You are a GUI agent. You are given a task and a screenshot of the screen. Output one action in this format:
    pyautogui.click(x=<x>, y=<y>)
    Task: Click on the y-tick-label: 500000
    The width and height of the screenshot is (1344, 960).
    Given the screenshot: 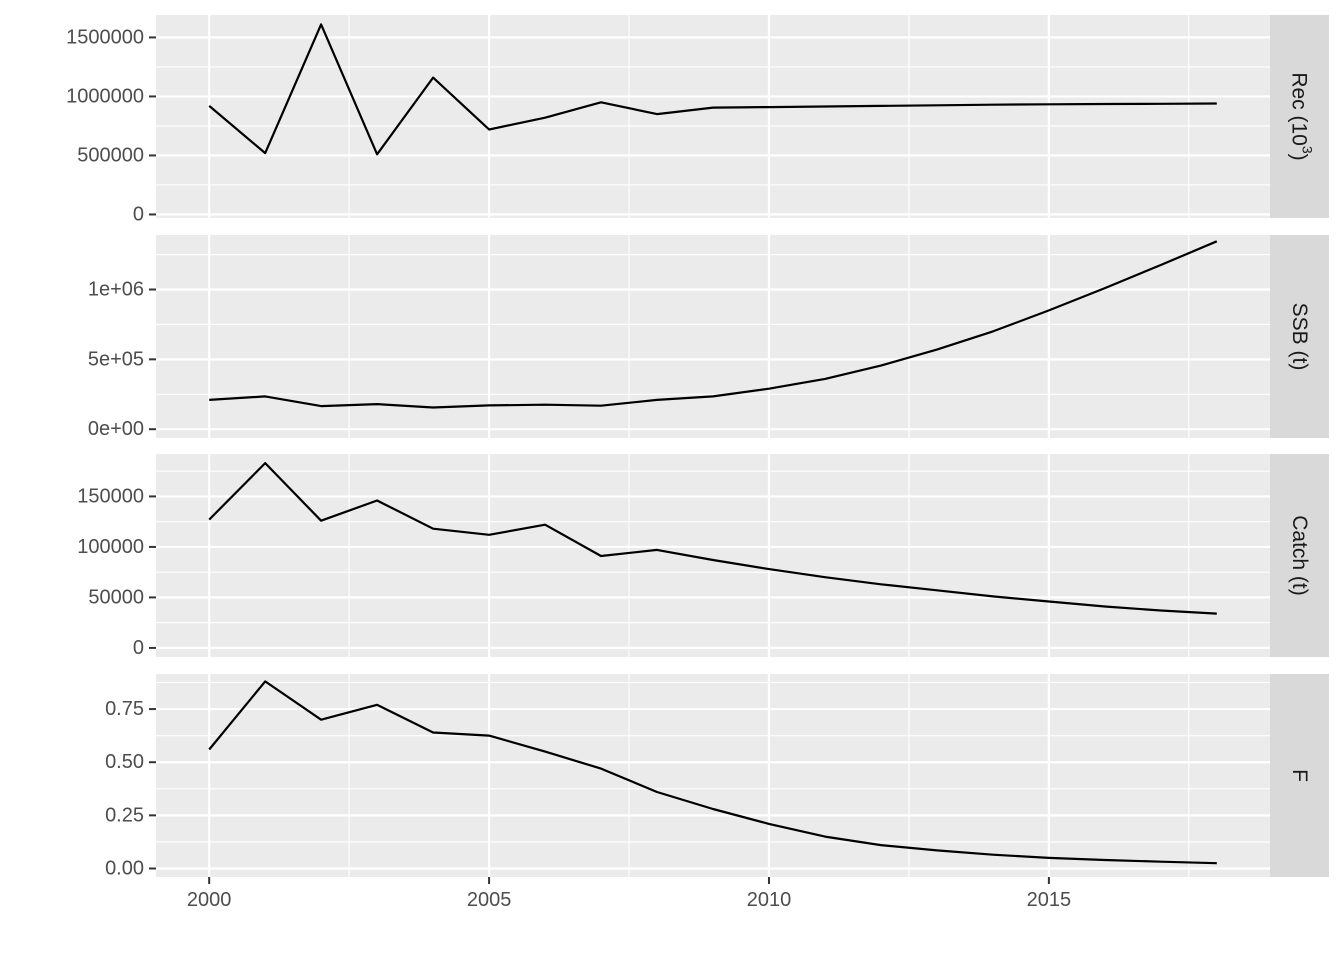 What is the action you would take?
    pyautogui.click(x=110, y=155)
    